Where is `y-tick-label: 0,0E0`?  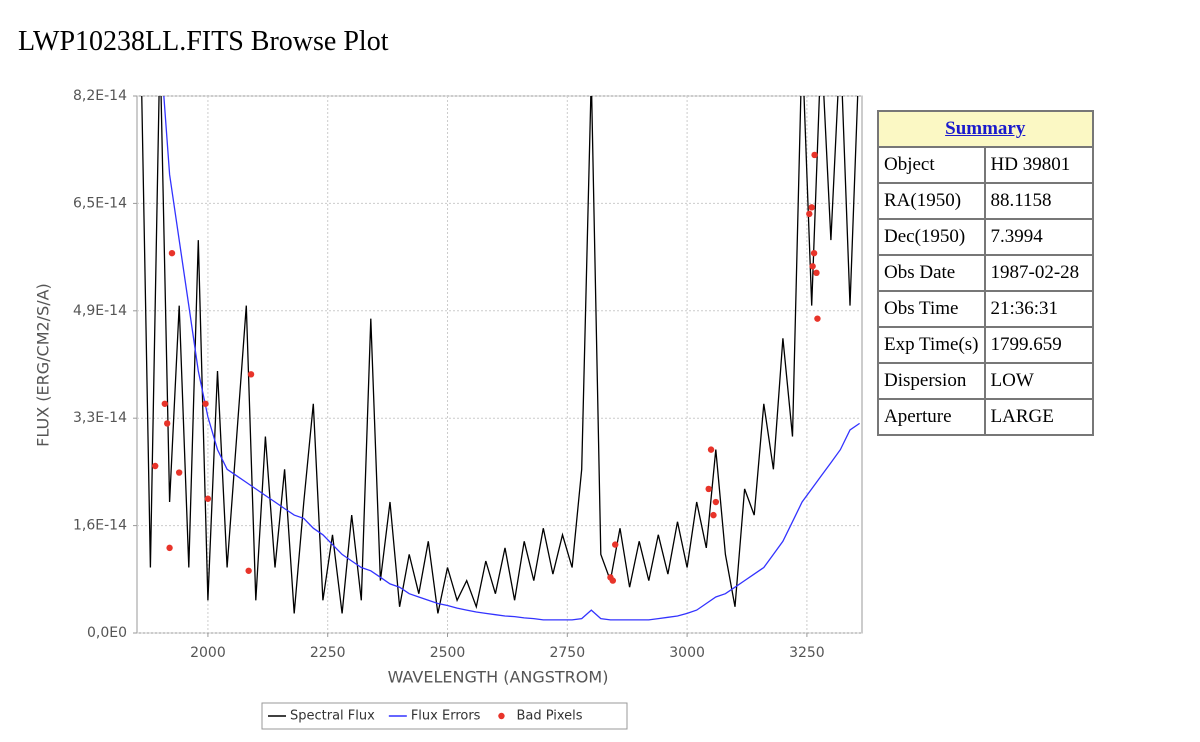
y-tick-label: 0,0E0 is located at coordinates (107, 633).